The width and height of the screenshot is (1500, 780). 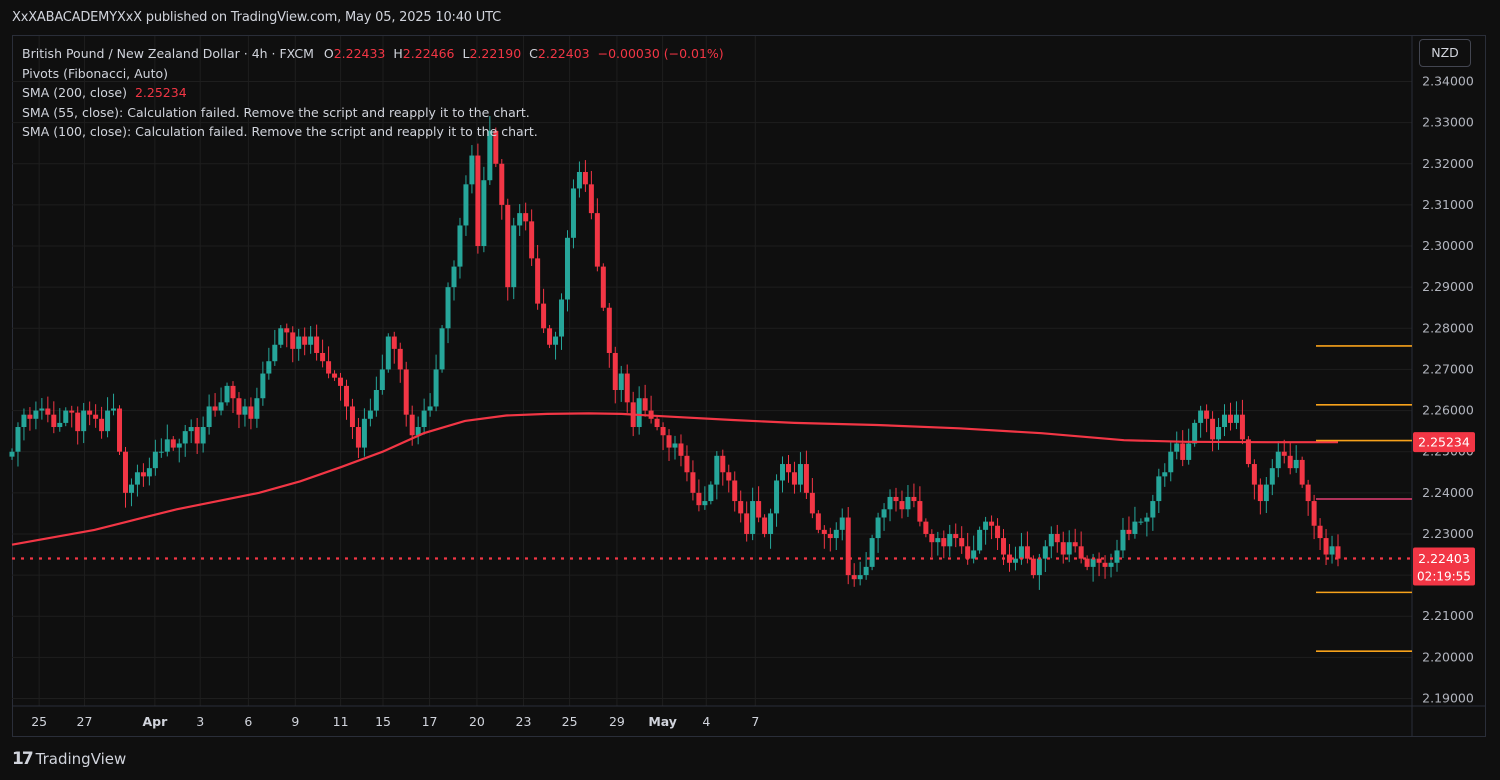 I want to click on x-tick-label: 17, so click(x=430, y=721).